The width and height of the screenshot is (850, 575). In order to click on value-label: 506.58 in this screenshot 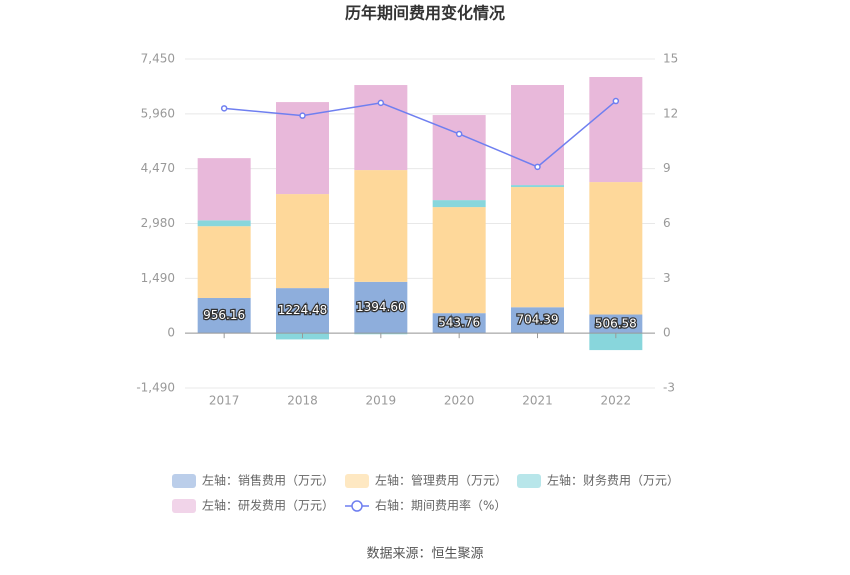, I will do `click(616, 323)`.